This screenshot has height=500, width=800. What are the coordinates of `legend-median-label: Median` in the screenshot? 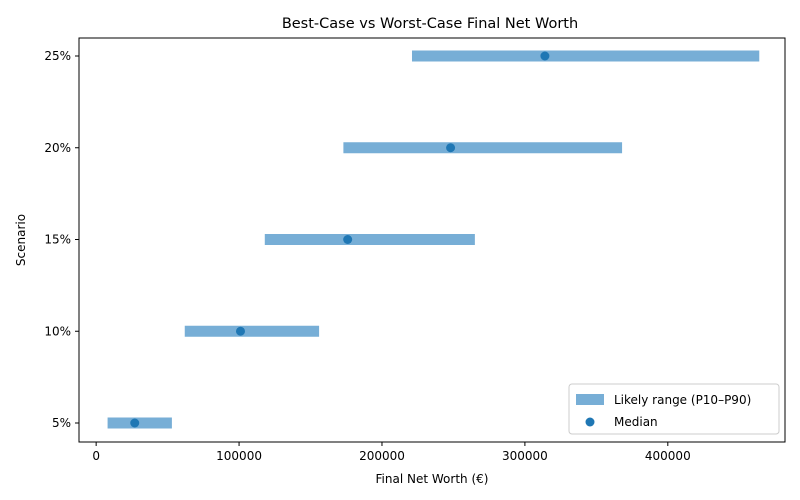 It's located at (636, 422).